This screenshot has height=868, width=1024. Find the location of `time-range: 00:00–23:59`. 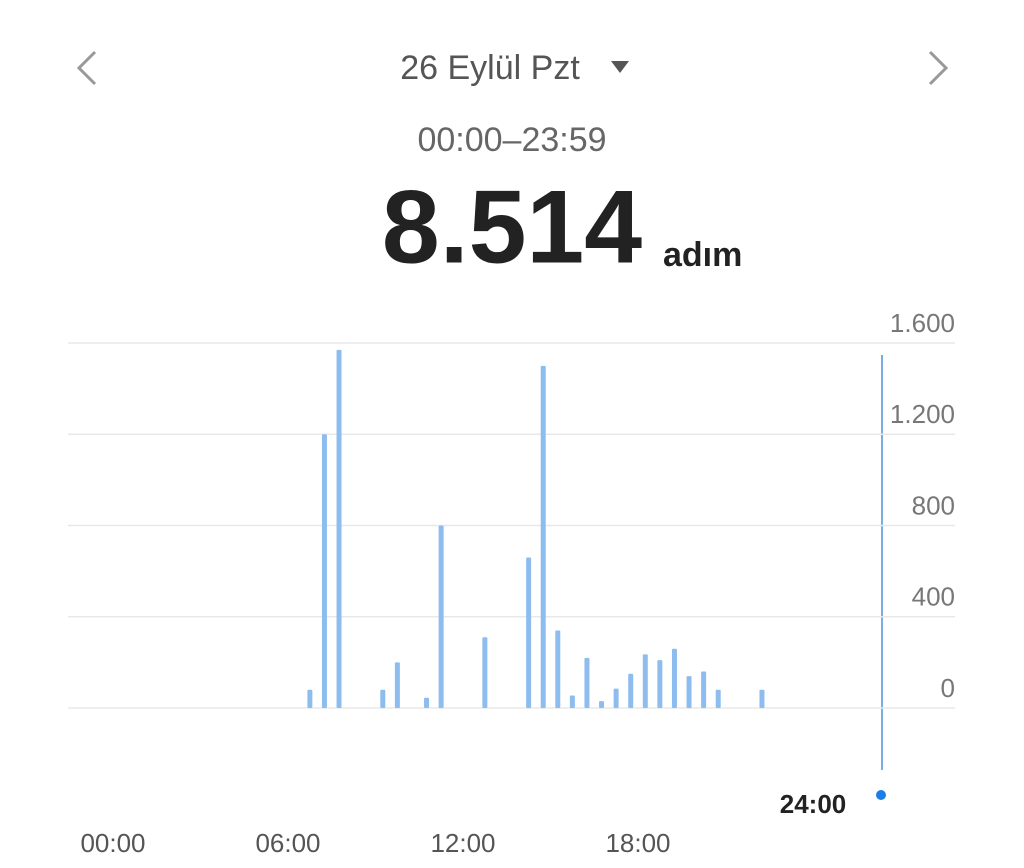

time-range: 00:00–23:59 is located at coordinates (511, 140).